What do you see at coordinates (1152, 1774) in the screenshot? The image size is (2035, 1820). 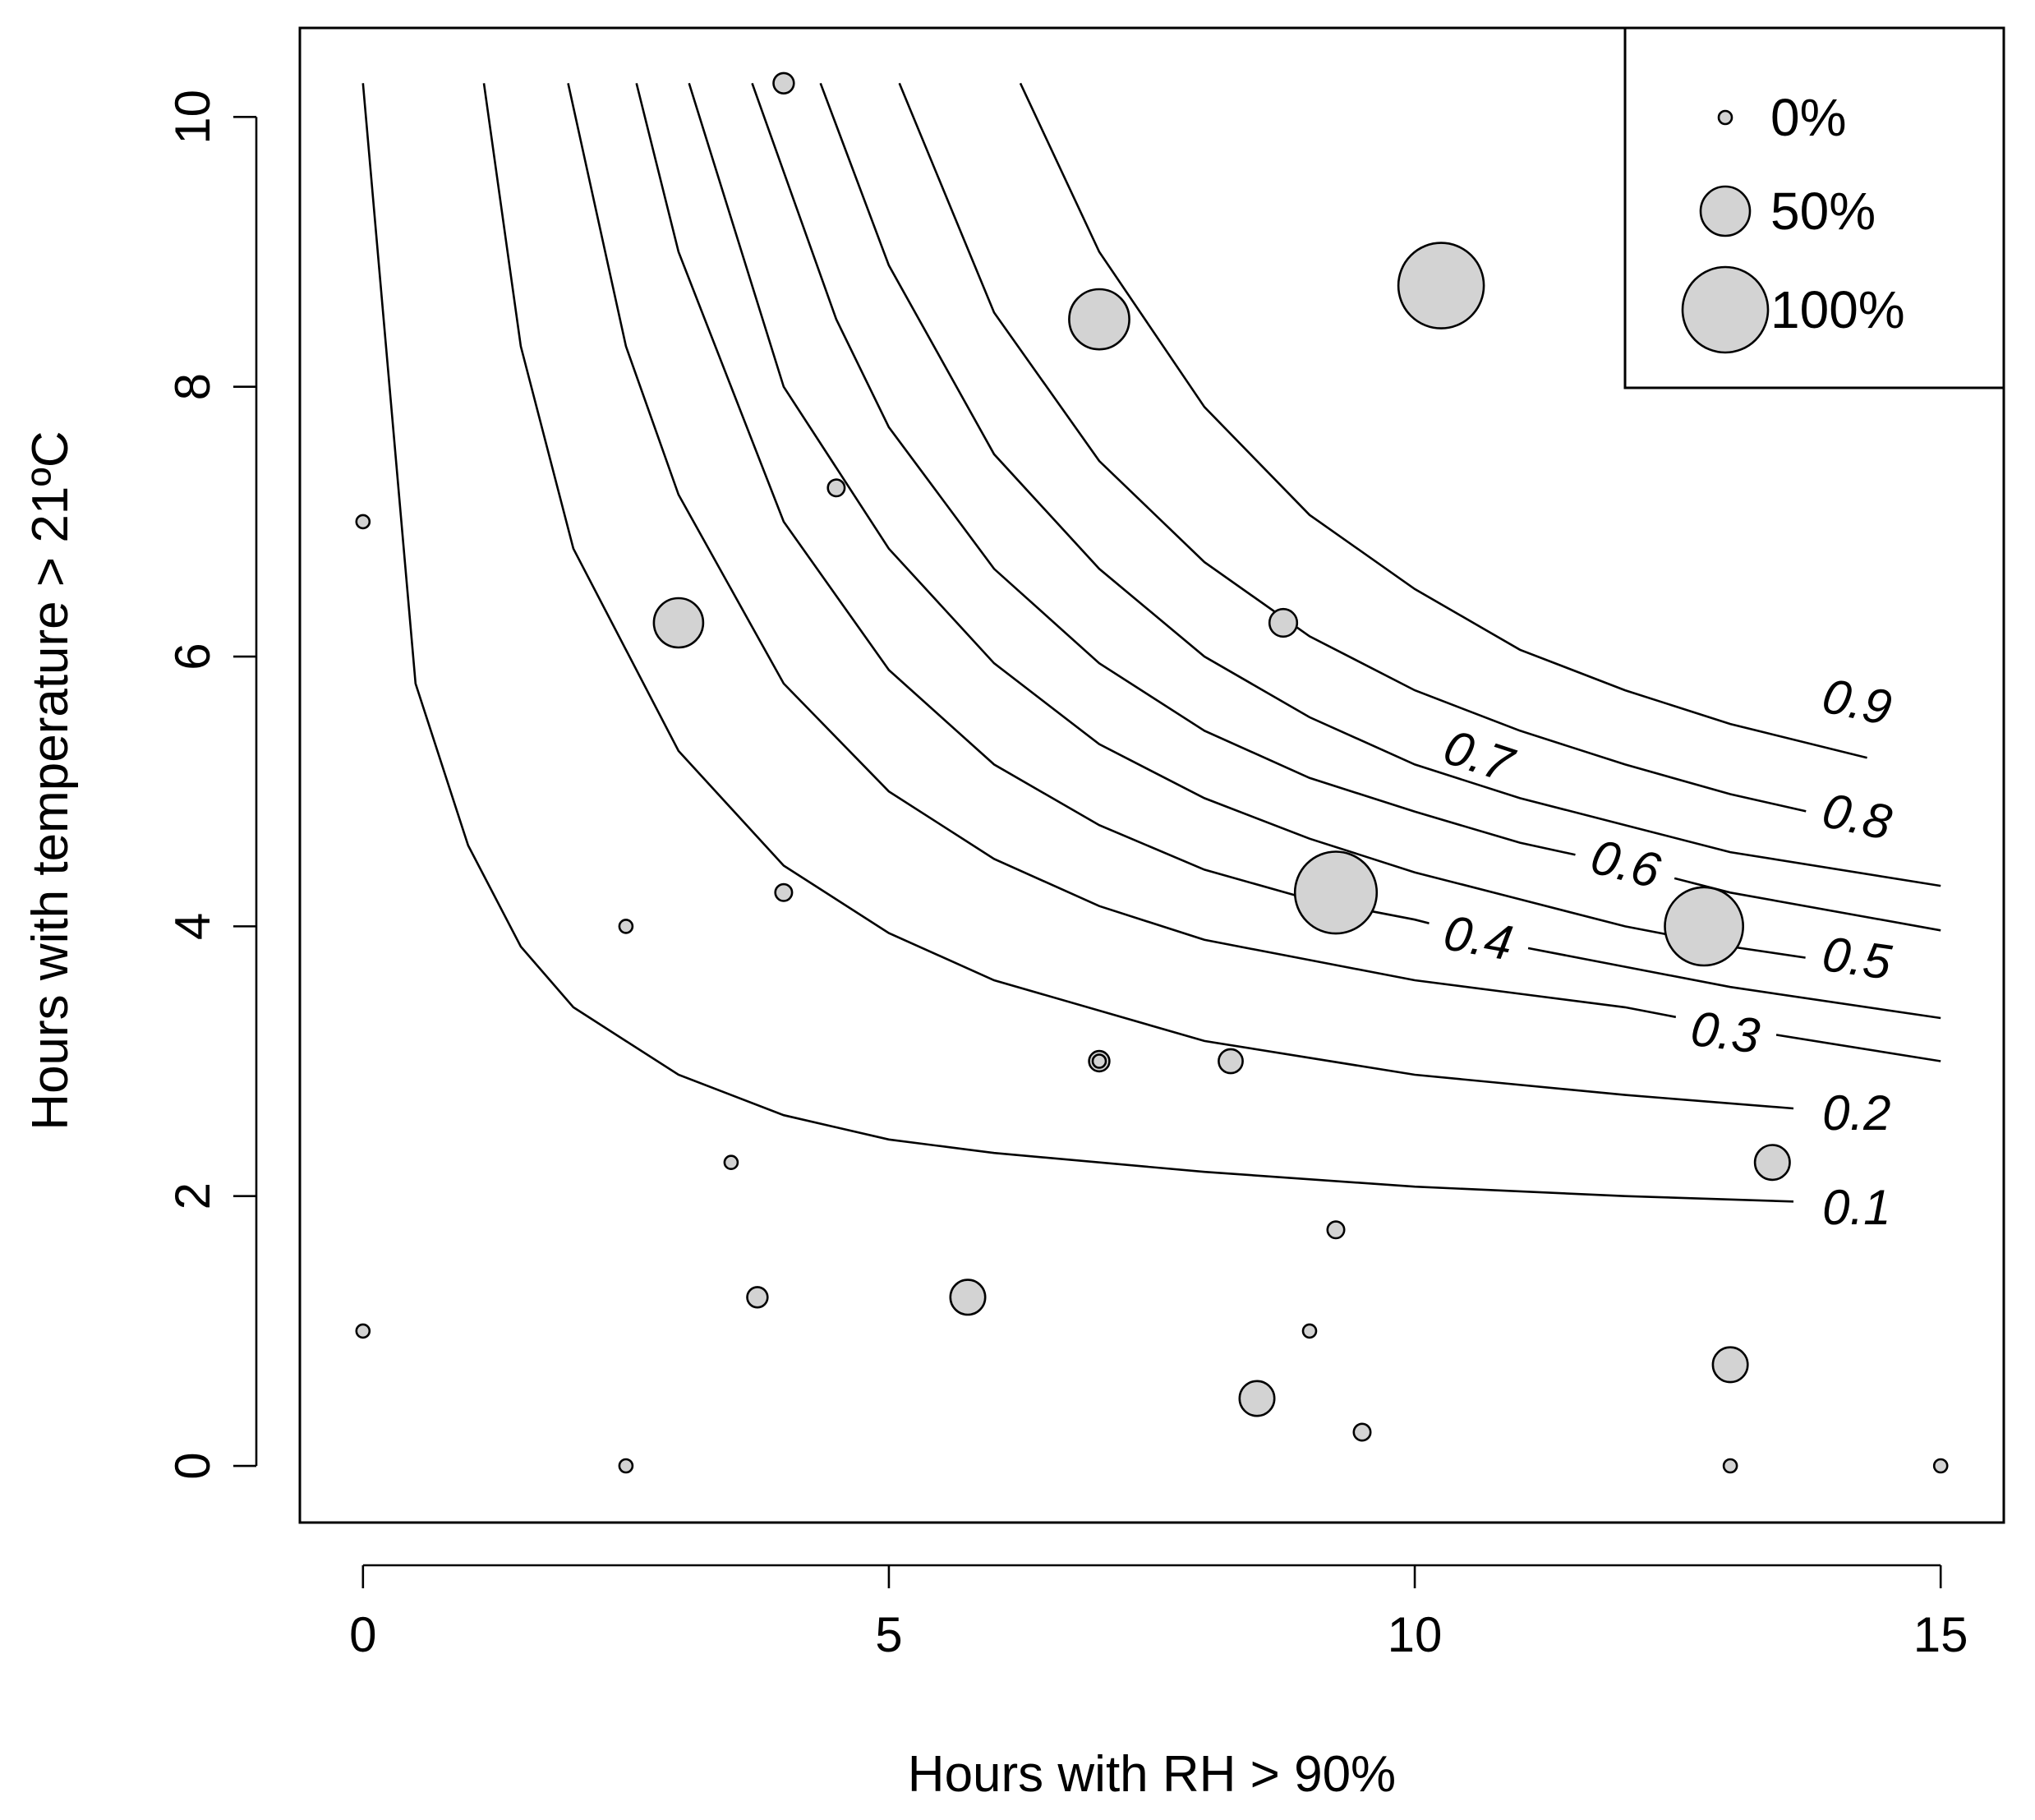 I see `x-axis-label: Hours with RH > 90%` at bounding box center [1152, 1774].